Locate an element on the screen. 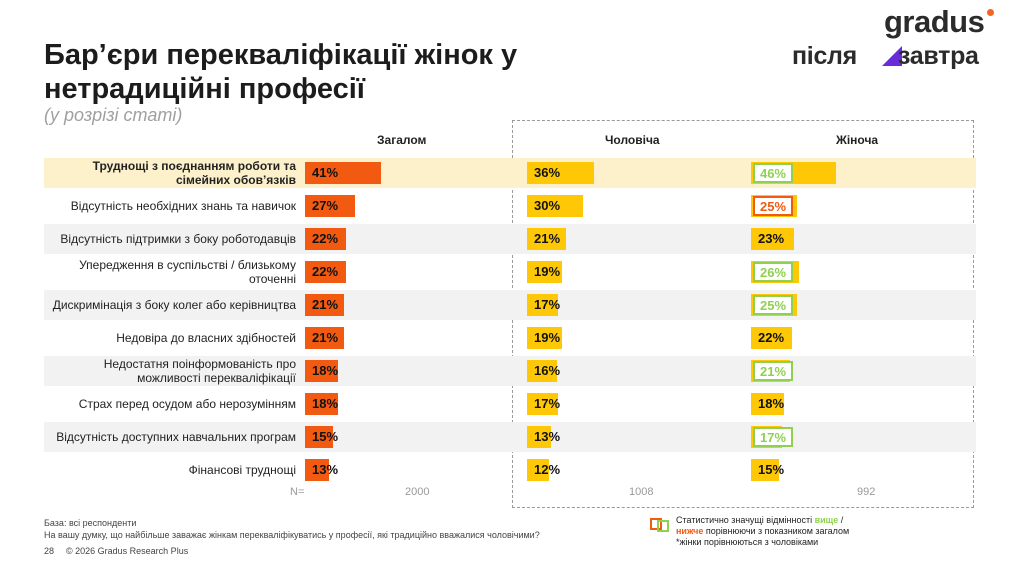 Image resolution: width=1024 pixels, height=576 pixels. data-label: 27% is located at coordinates (325, 205).